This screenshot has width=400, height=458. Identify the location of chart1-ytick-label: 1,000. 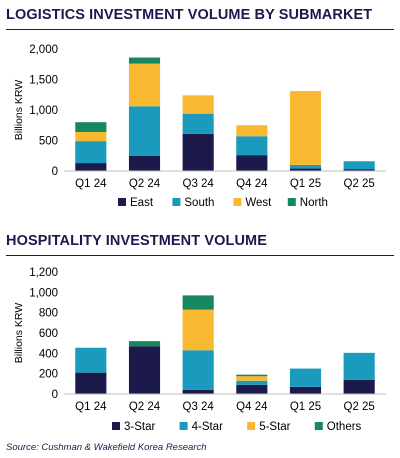
(43, 111).